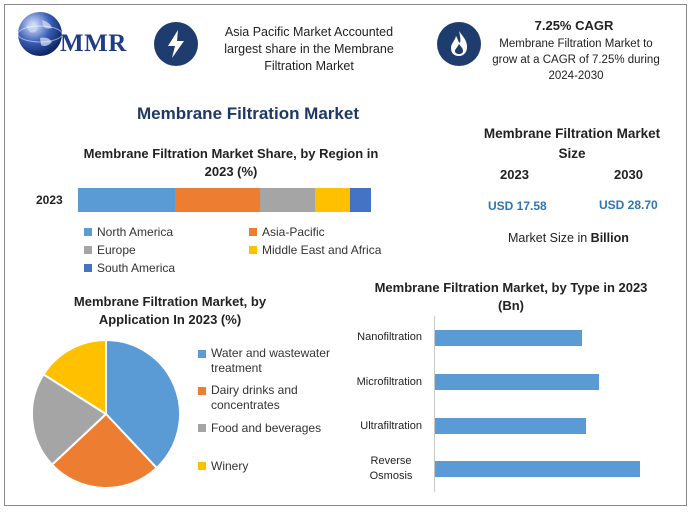  Describe the element at coordinates (116, 250) in the screenshot. I see `legend-label: Europe` at that location.